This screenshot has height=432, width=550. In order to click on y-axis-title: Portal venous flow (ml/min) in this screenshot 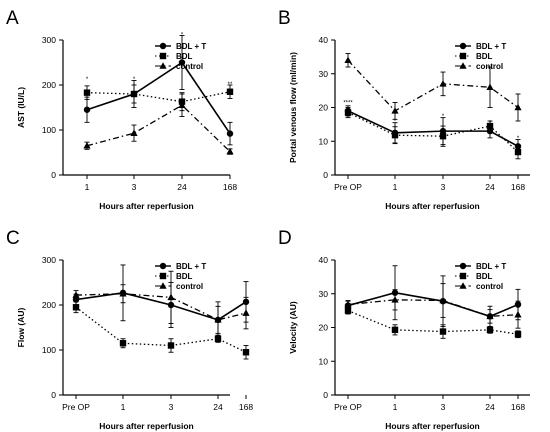, I will do `click(293, 107)`.